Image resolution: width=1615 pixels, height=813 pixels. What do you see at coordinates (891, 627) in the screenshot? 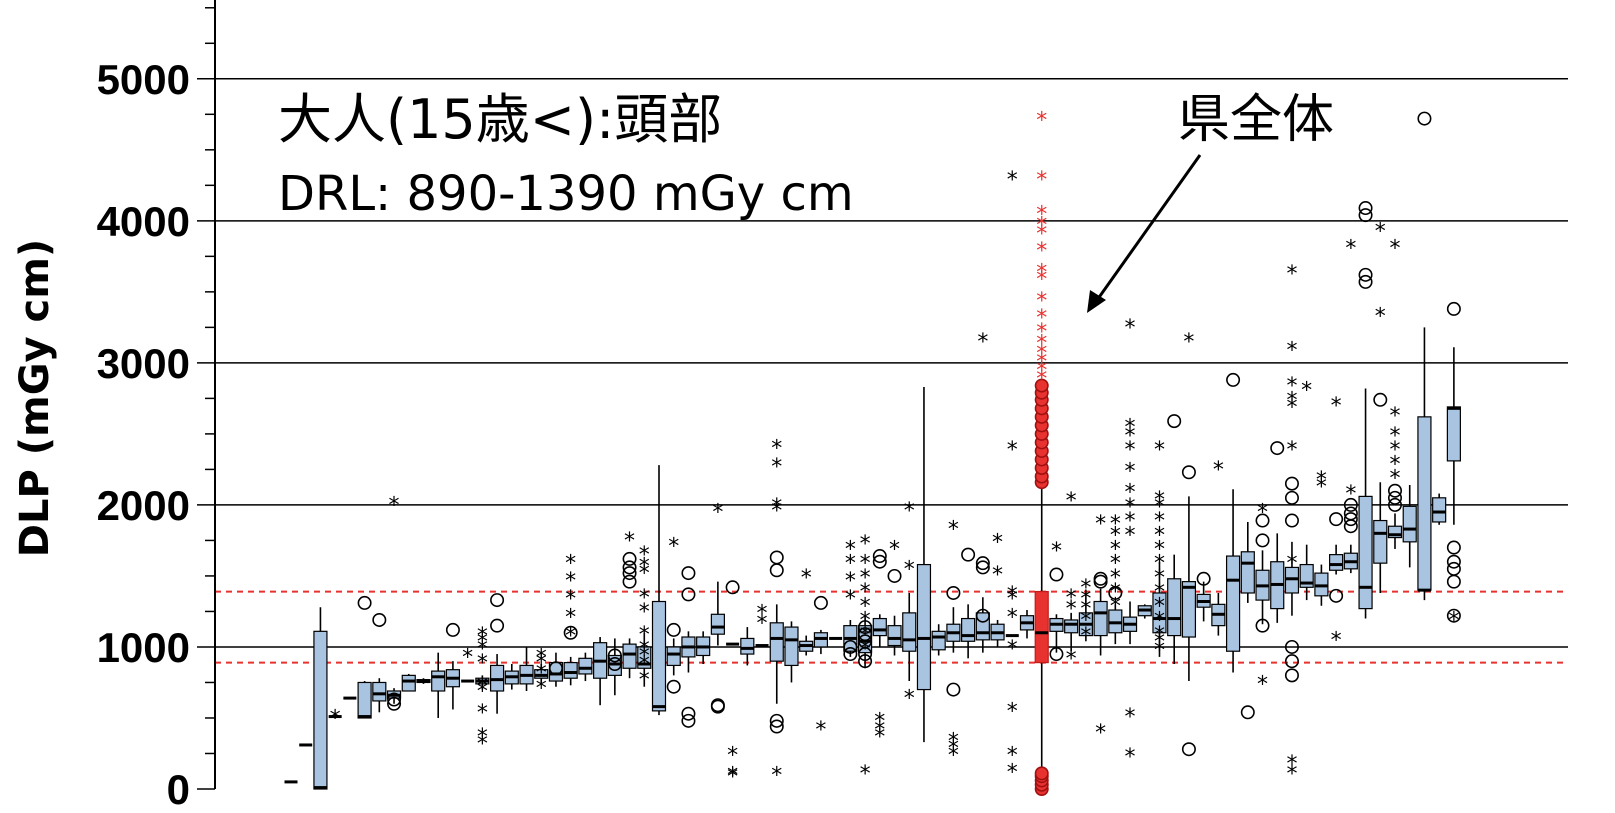
I see `drl-reference-lines` at bounding box center [891, 627].